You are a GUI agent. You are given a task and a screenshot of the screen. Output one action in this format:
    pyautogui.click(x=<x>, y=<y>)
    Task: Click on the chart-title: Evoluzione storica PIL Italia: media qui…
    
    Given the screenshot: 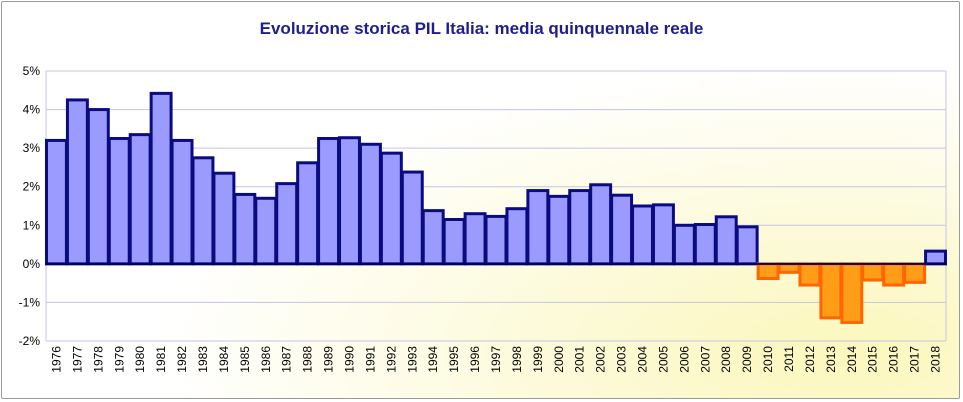 What is the action you would take?
    pyautogui.click(x=481, y=28)
    